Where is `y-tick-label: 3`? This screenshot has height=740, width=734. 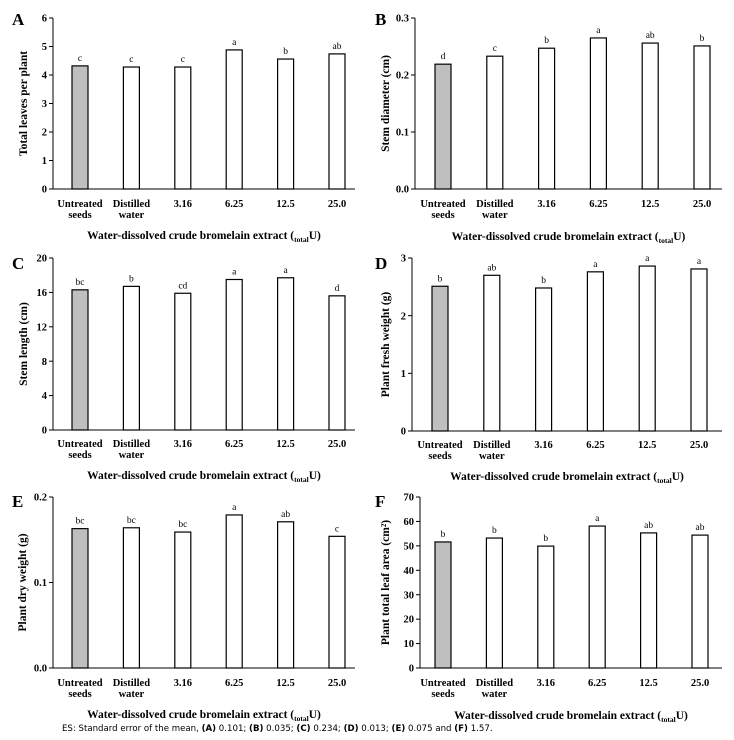 y-tick-label: 3 is located at coordinates (403, 259).